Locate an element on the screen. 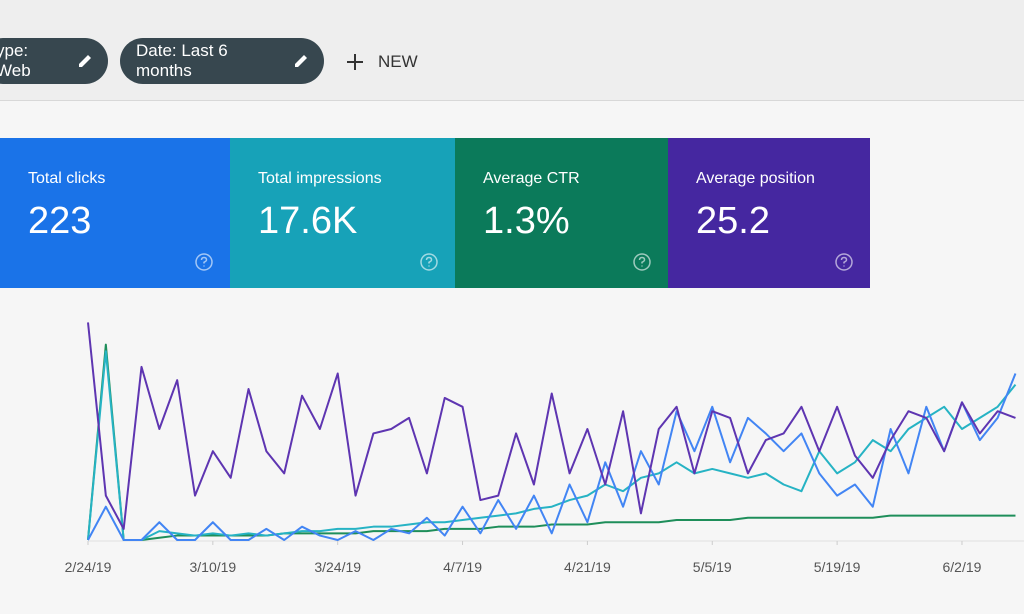  filter-chip: Date: Last 6 months is located at coordinates (222, 61).